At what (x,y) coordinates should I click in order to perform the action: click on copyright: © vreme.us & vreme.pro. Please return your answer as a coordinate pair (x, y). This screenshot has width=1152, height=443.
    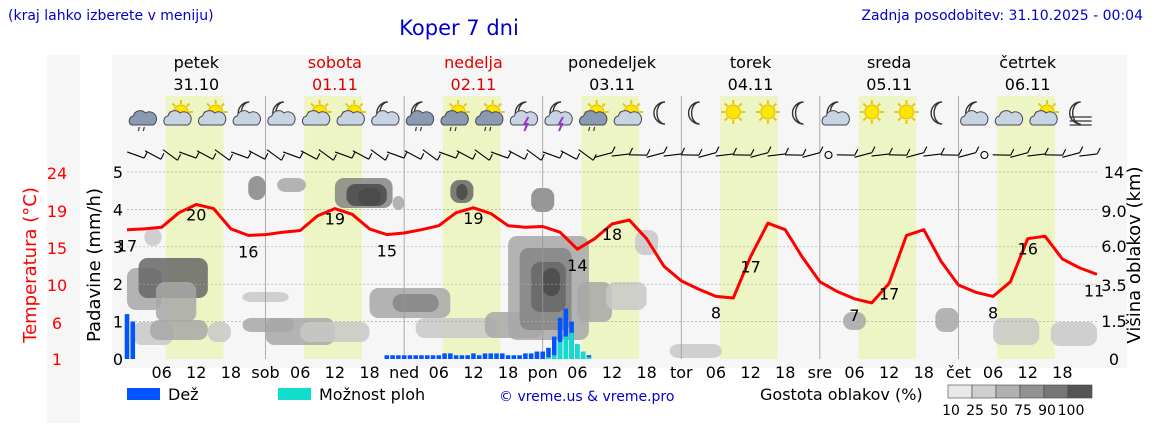
    Looking at the image, I should click on (586, 397).